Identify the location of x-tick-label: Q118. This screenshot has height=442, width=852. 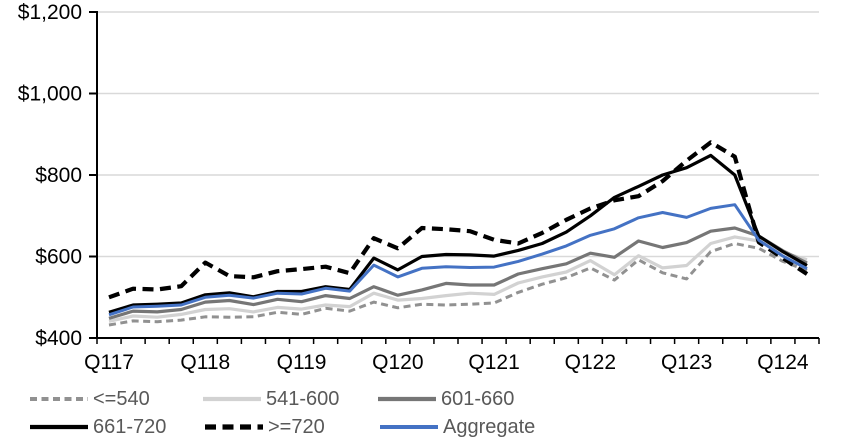
(205, 362).